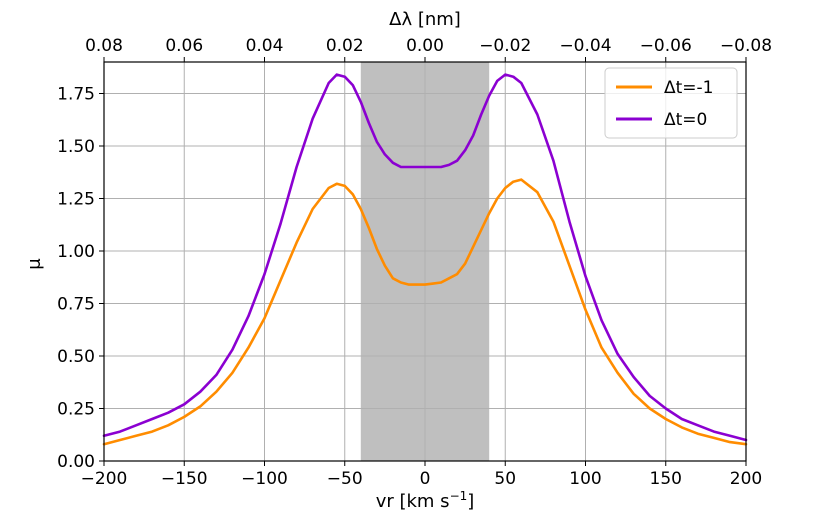  What do you see at coordinates (76, 357) in the screenshot?
I see `y-tick-label: 0.50` at bounding box center [76, 357].